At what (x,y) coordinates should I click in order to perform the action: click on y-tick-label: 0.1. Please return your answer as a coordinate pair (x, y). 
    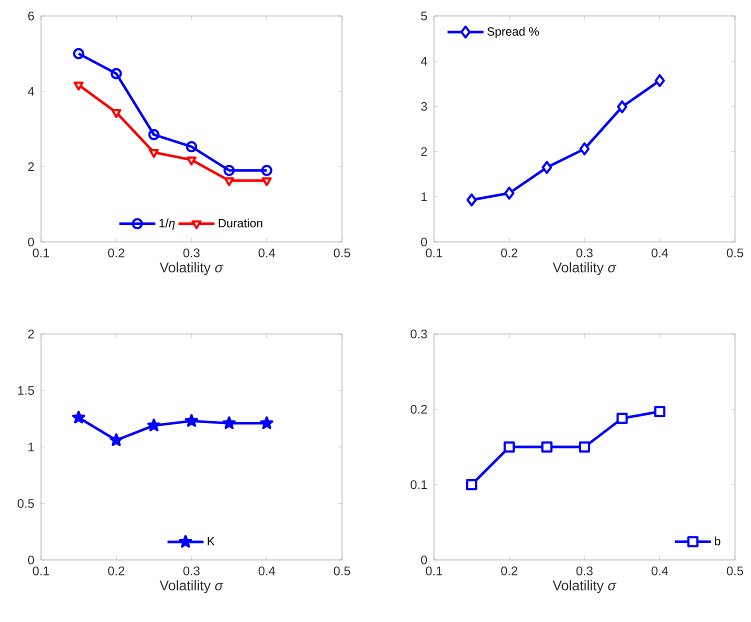
    Looking at the image, I should click on (418, 485).